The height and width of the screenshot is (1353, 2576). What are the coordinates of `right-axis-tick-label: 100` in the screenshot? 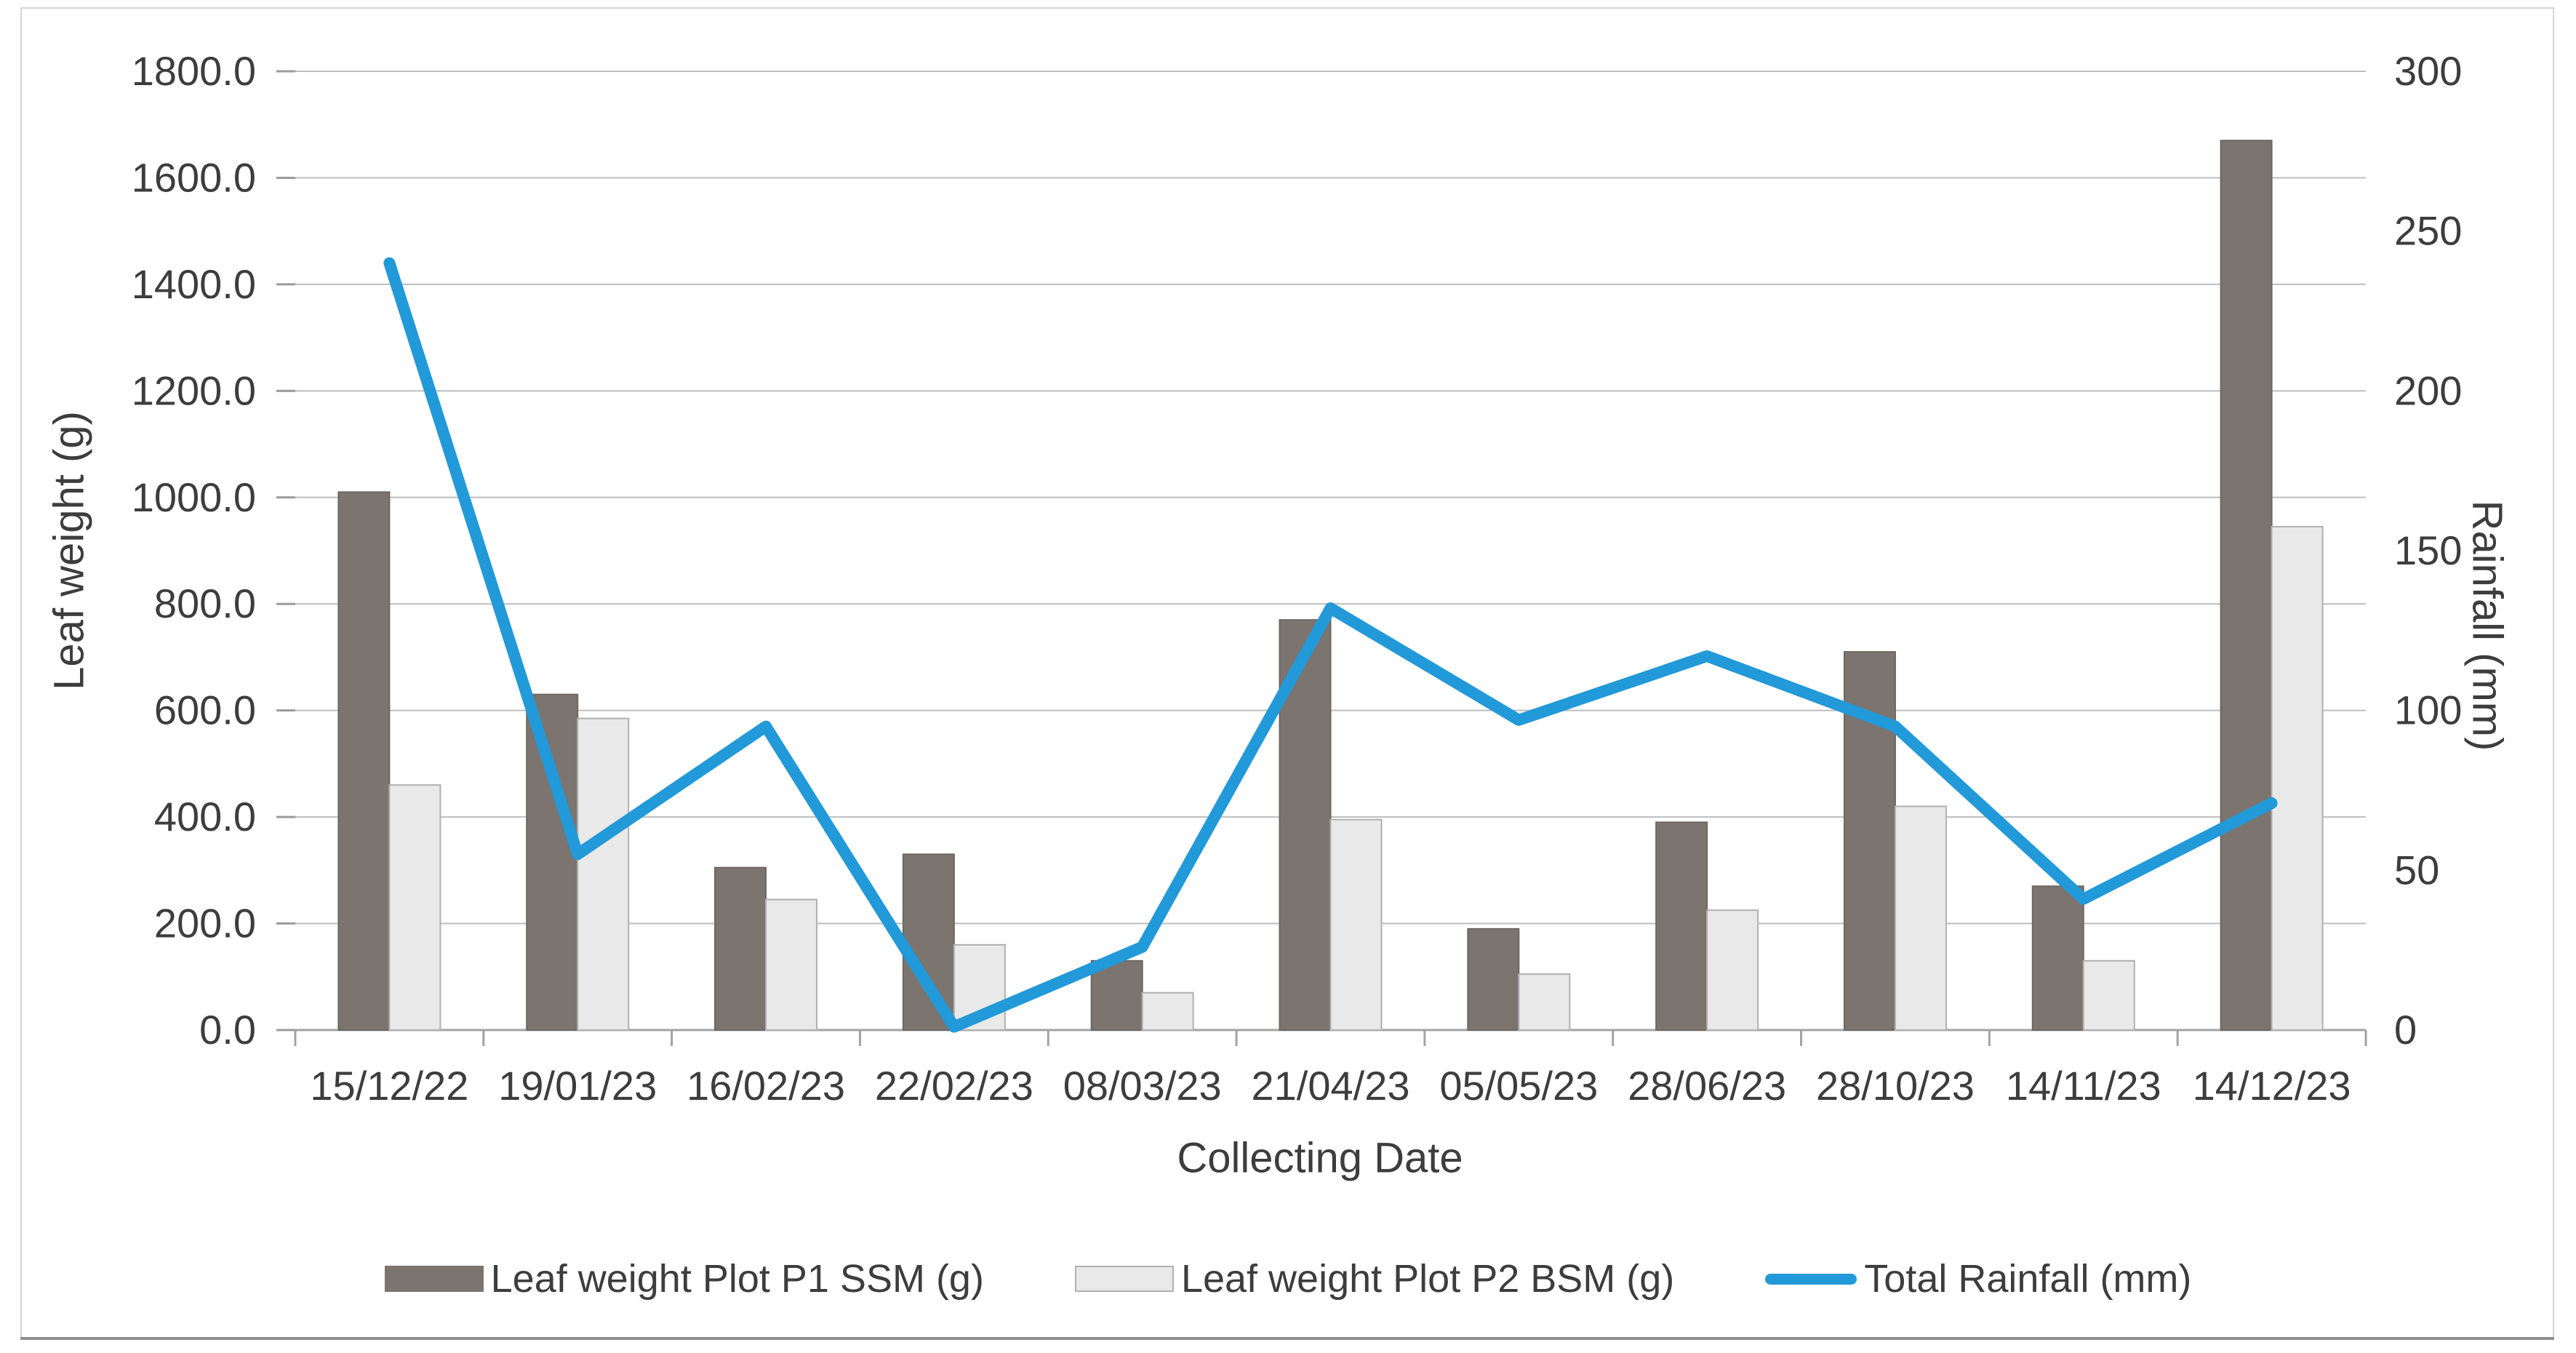 It's located at (2428, 710).